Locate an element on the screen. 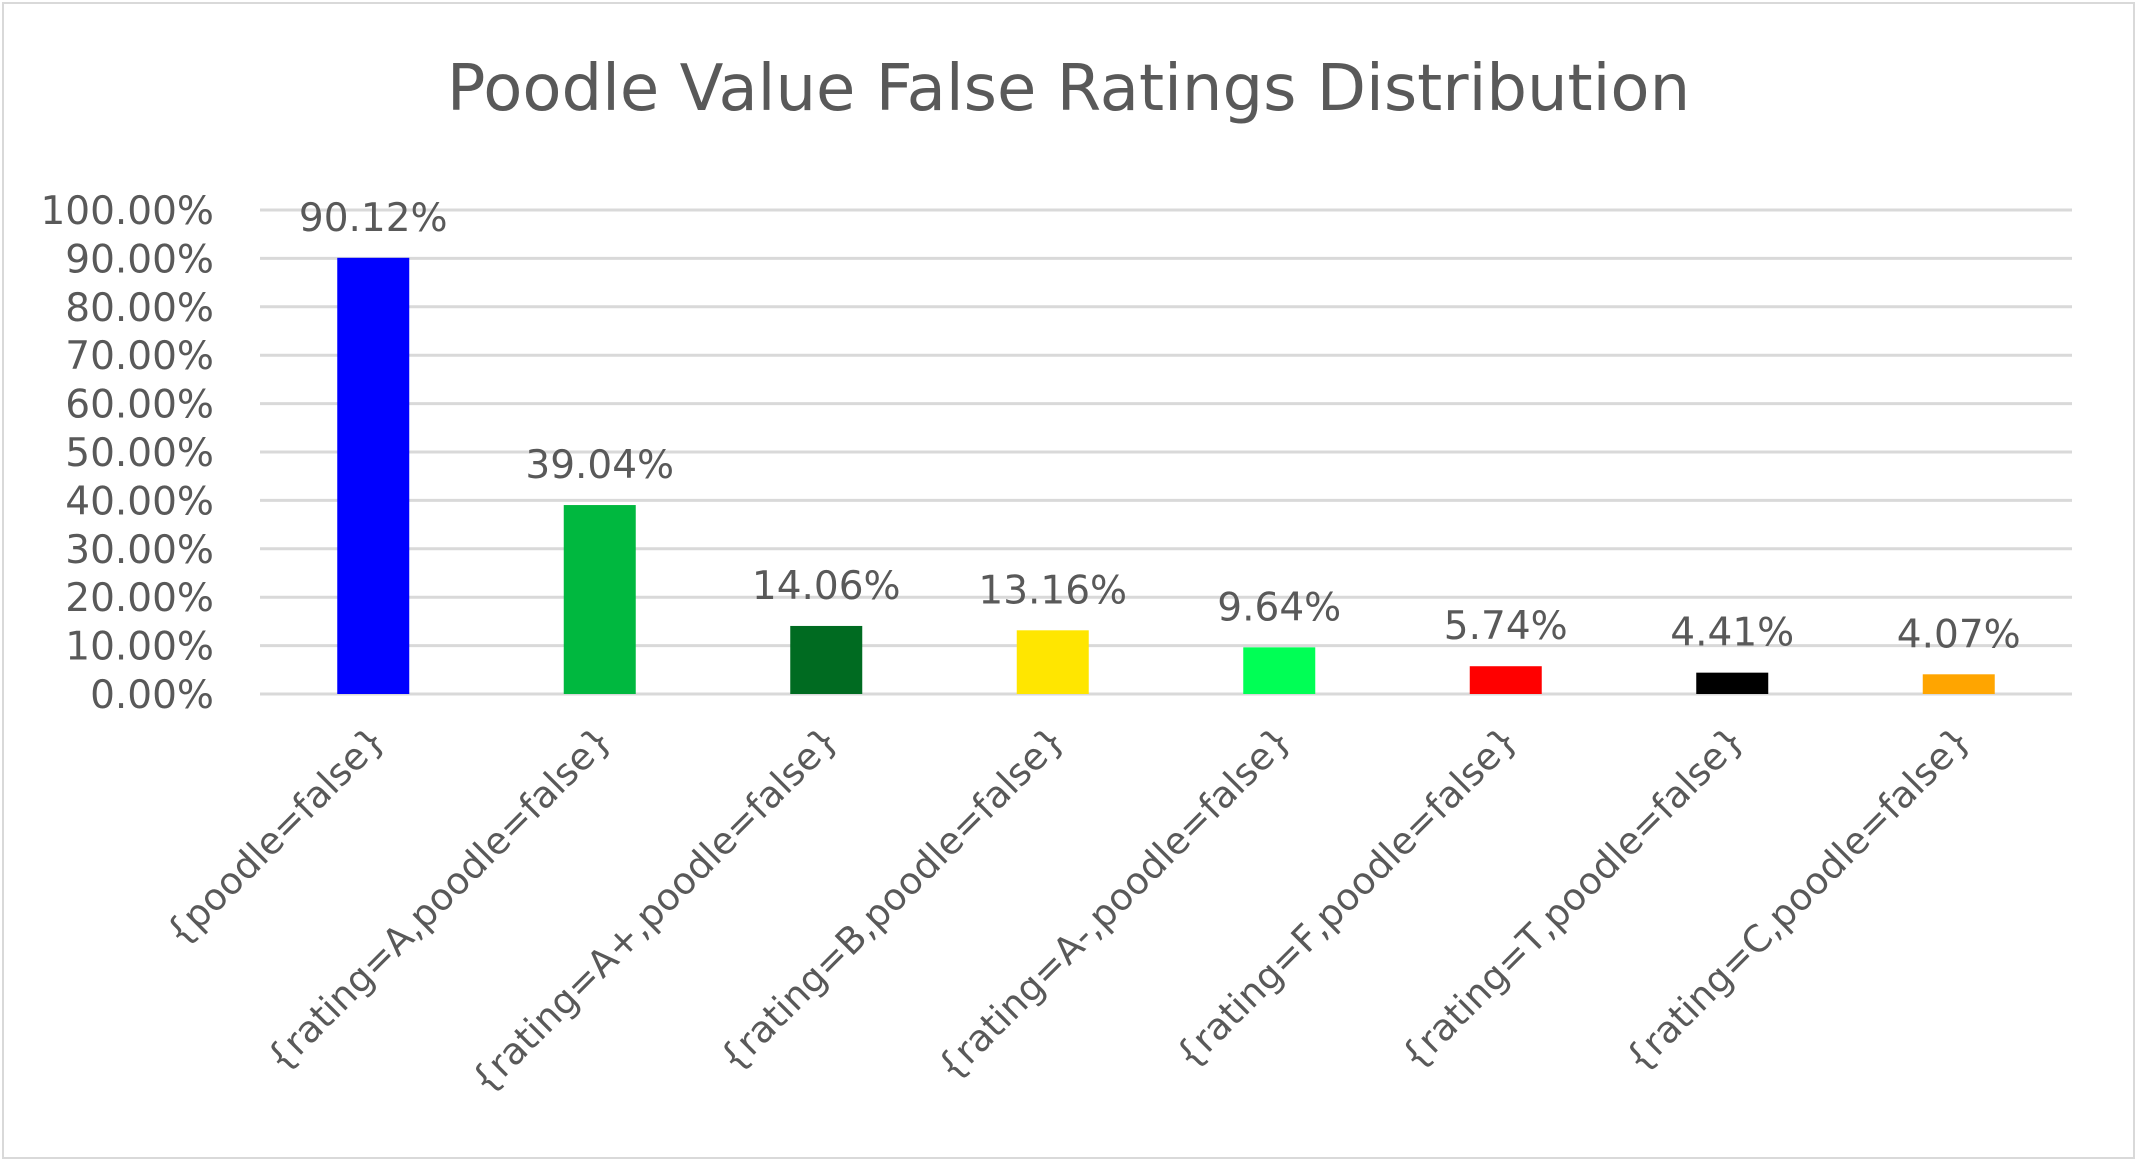  data-label: 39.04% is located at coordinates (599, 465).